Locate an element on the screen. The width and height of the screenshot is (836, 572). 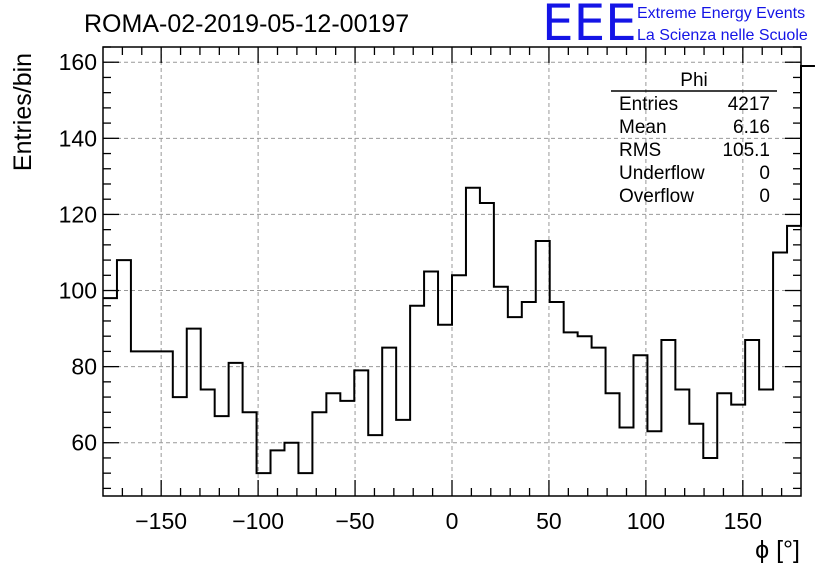
y-tick-label: 160 is located at coordinates (78, 62).